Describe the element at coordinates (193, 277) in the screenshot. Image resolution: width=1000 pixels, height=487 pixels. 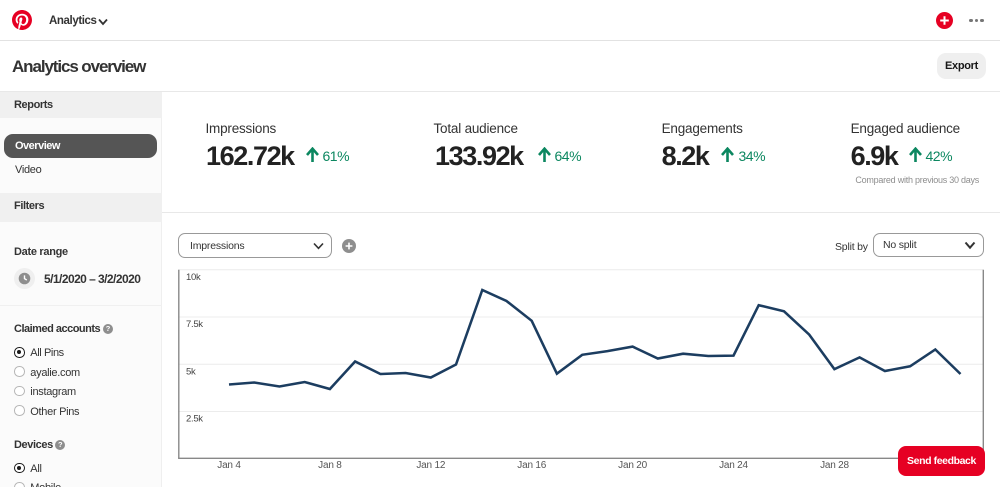
I see `svg-text: 10k` at that location.